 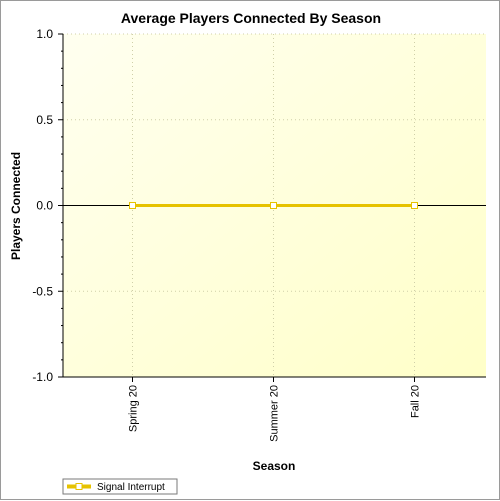 I want to click on x-axis-label: Season, so click(x=274, y=466).